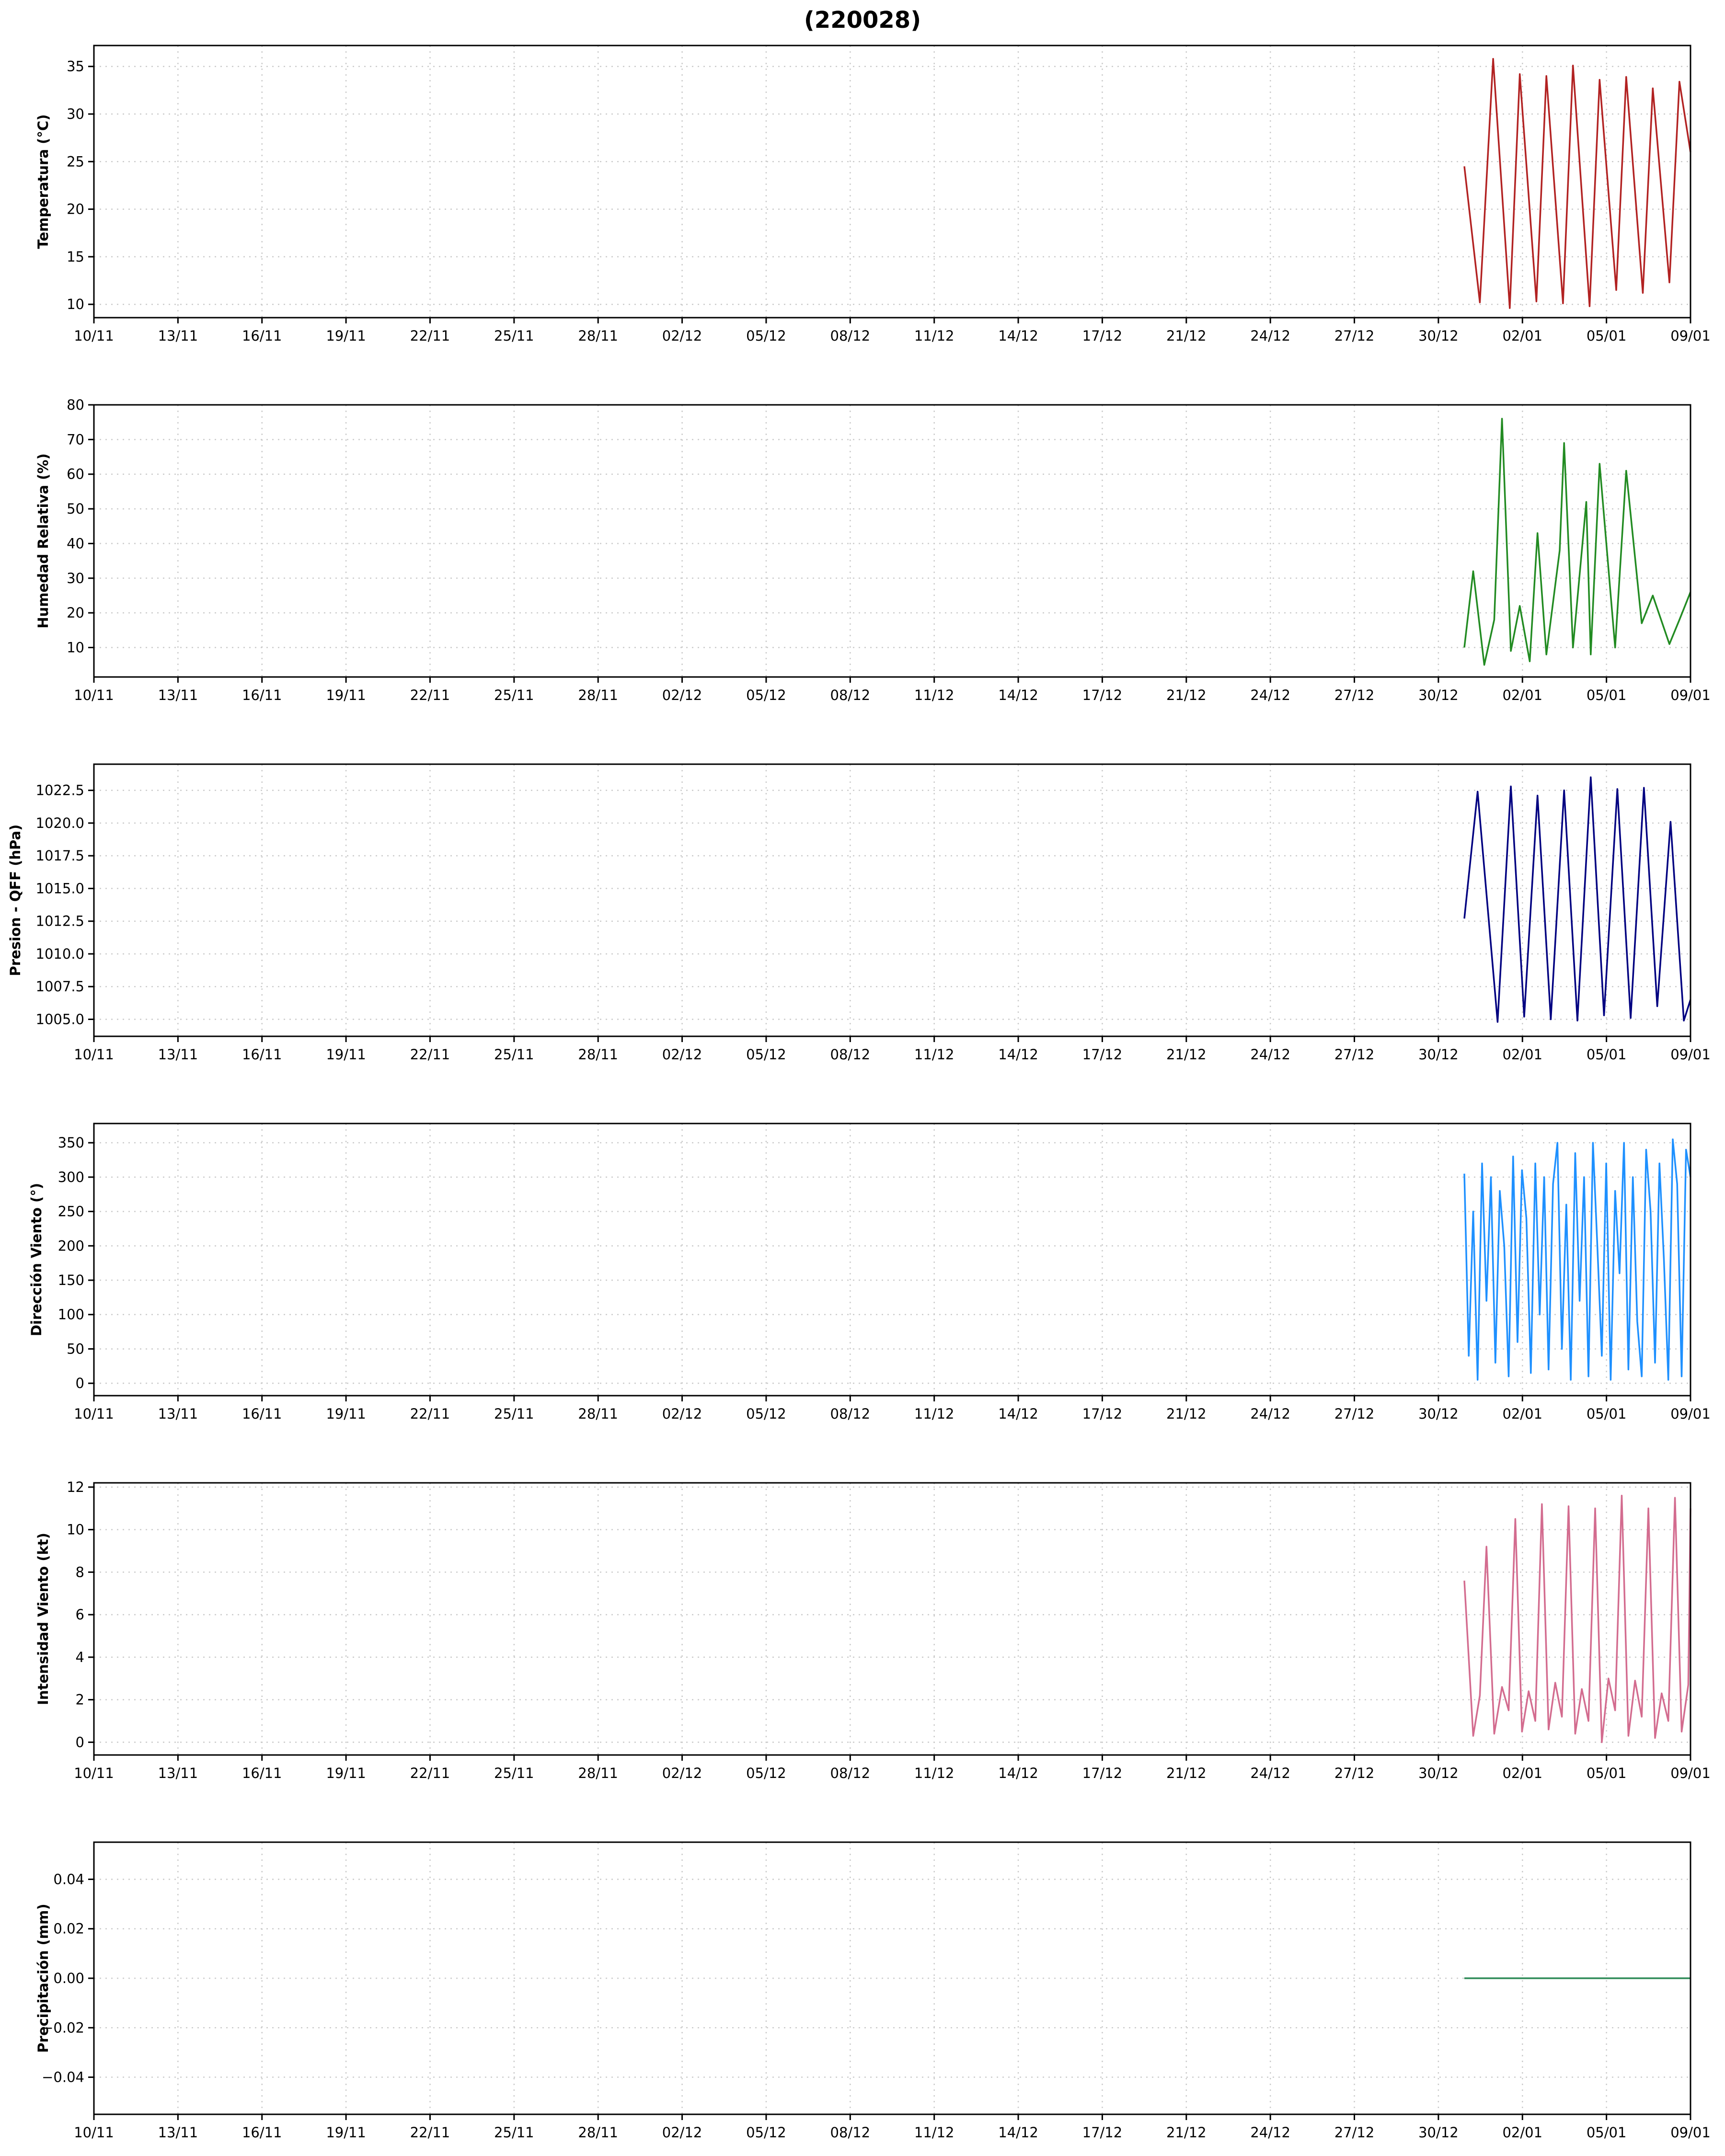  Describe the element at coordinates (15, 900) in the screenshot. I see `y-axis-label: Presion - QFF (hPa)` at that location.